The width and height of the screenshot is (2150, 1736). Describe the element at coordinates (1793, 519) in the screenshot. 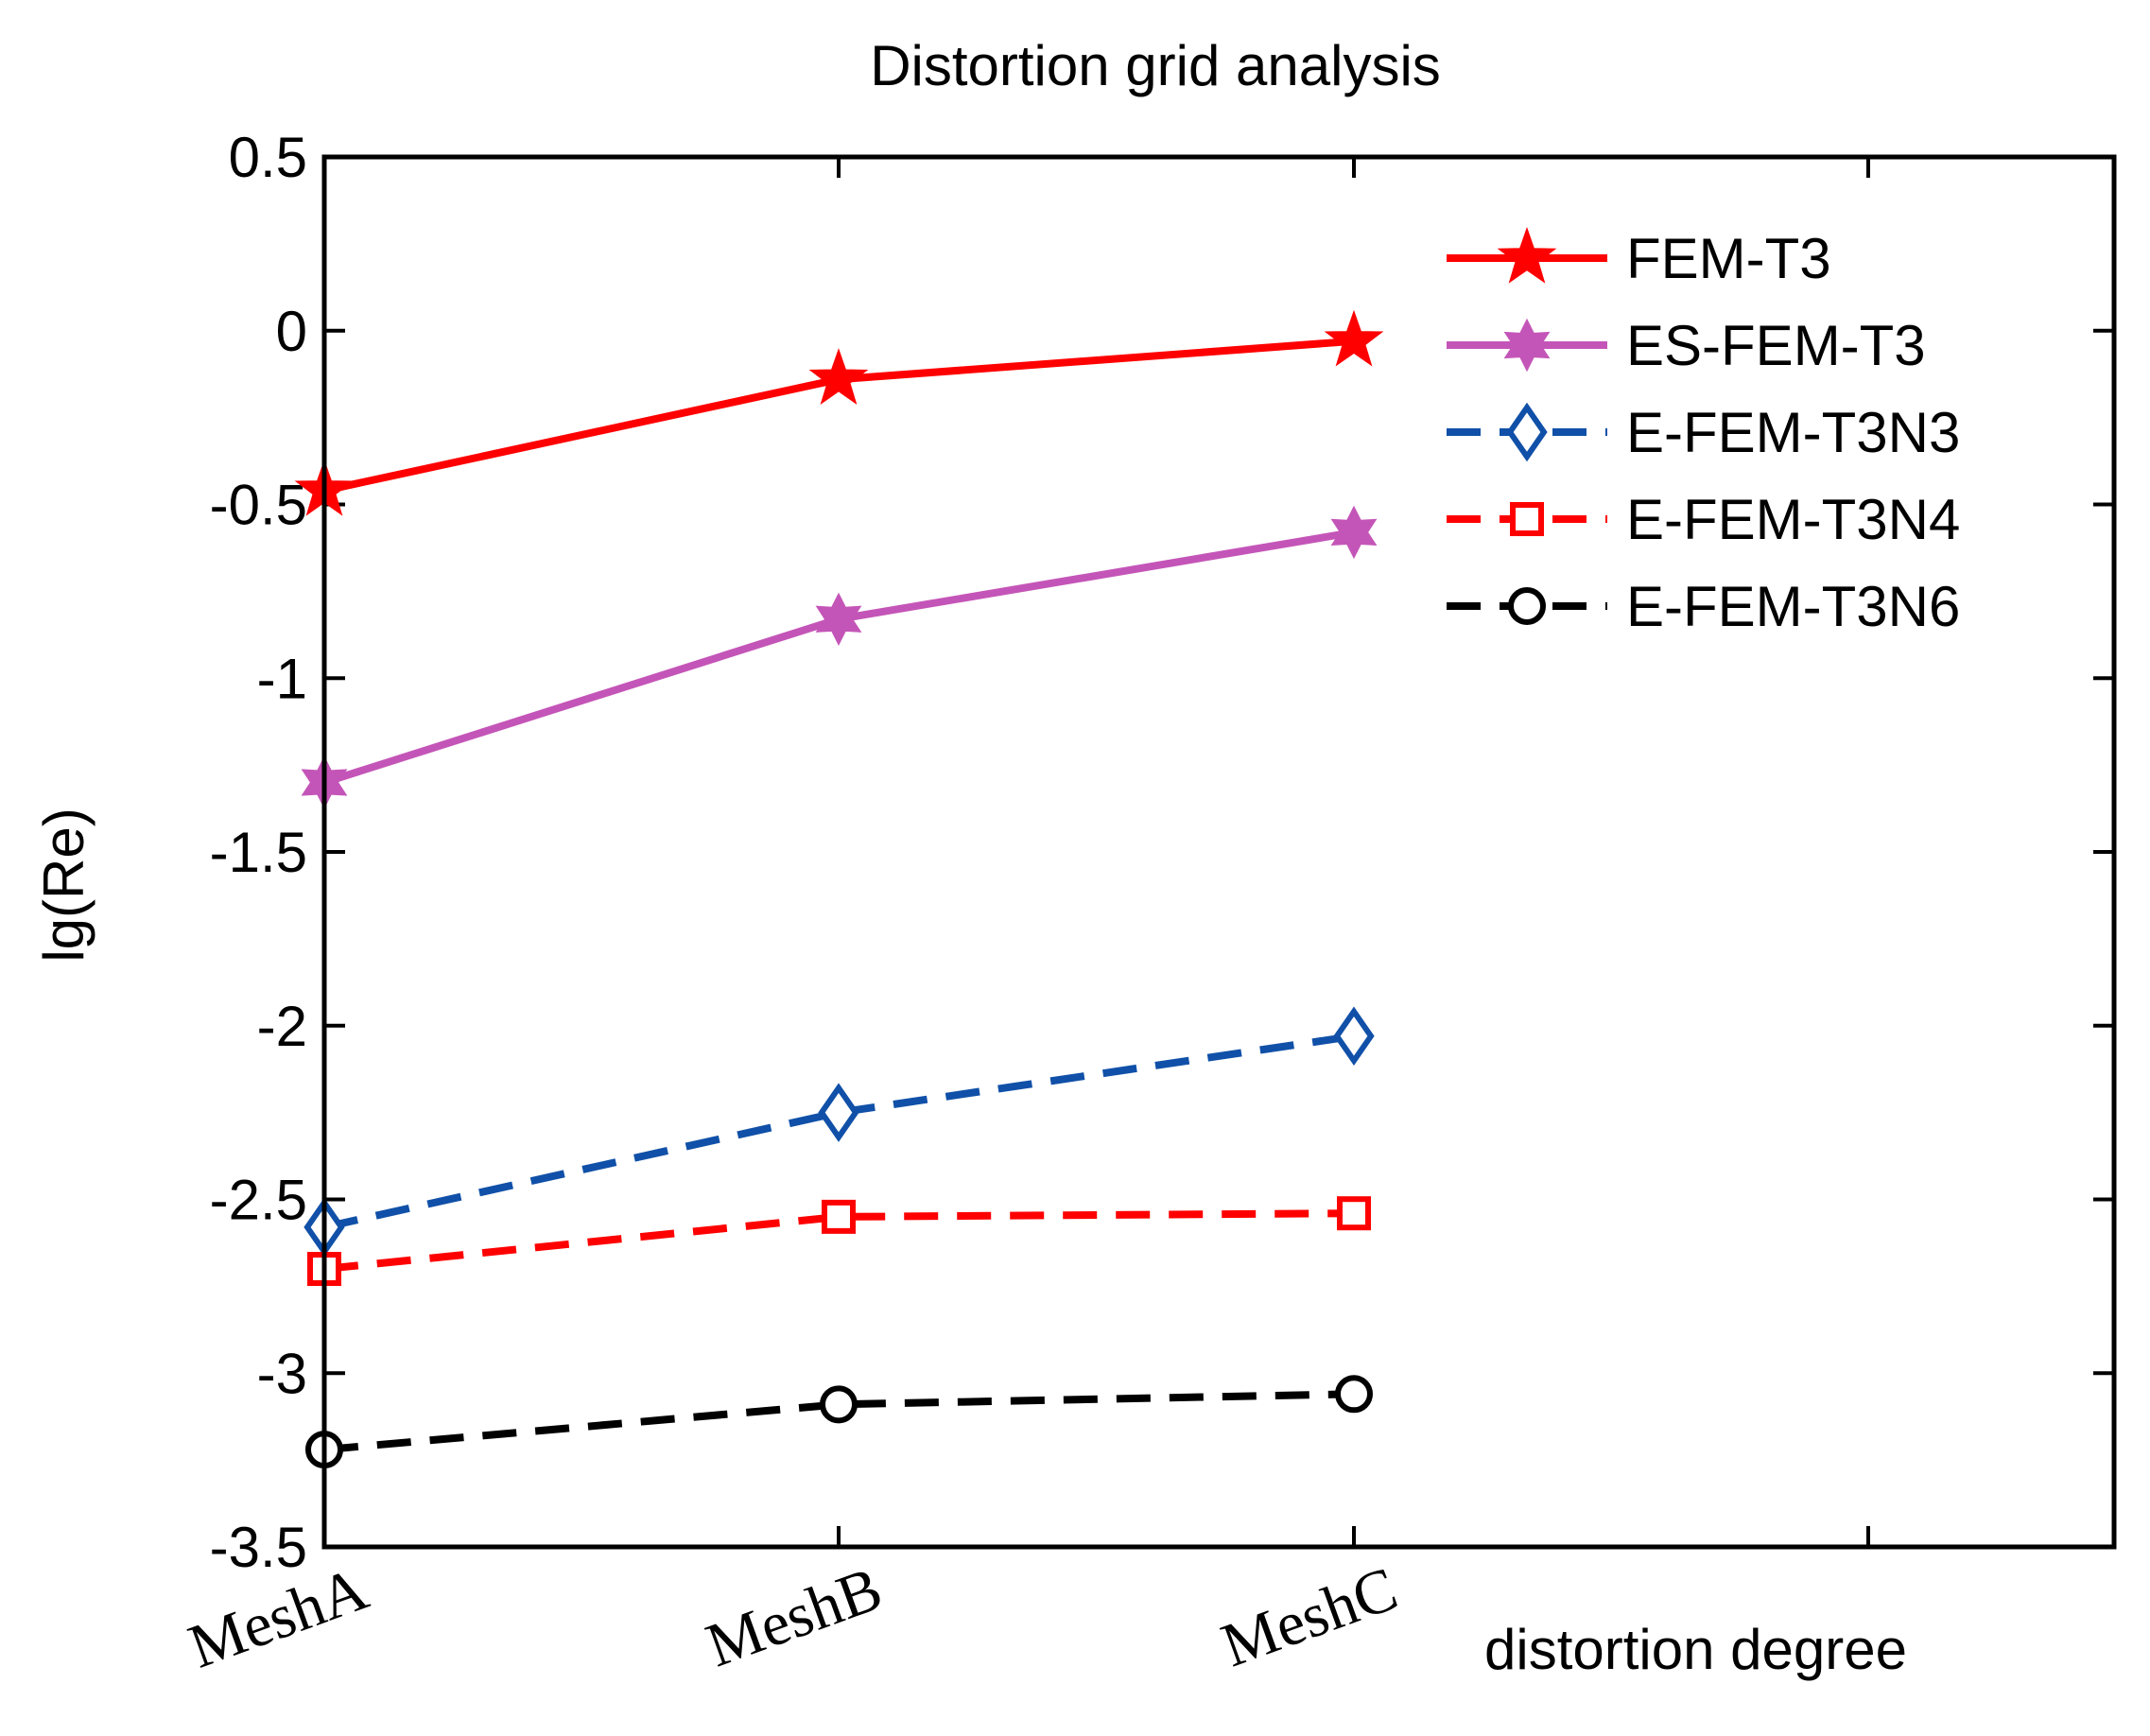

I see `legend-label: E-FEM-T3N4` at that location.